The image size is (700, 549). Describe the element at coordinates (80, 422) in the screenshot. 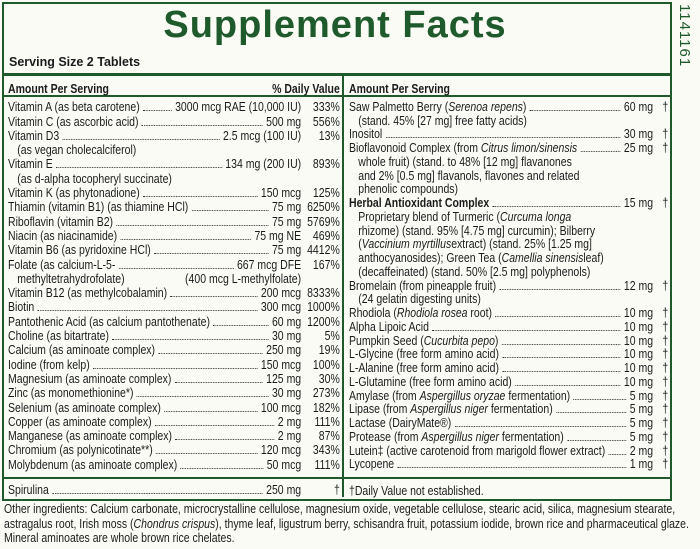

I see `nutrient-name: Copper (as aminoate complex)` at that location.